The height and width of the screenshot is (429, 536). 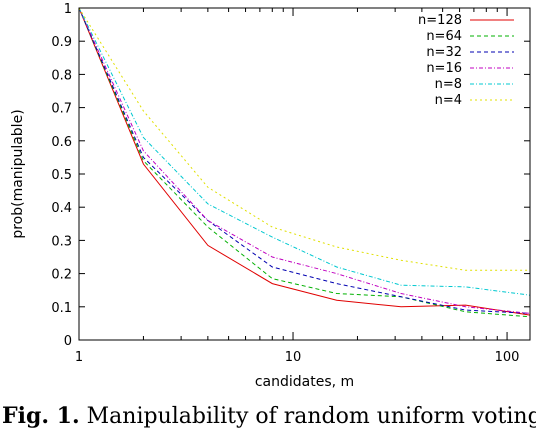 I want to click on y-tick-label: 0.2, so click(x=61, y=275).